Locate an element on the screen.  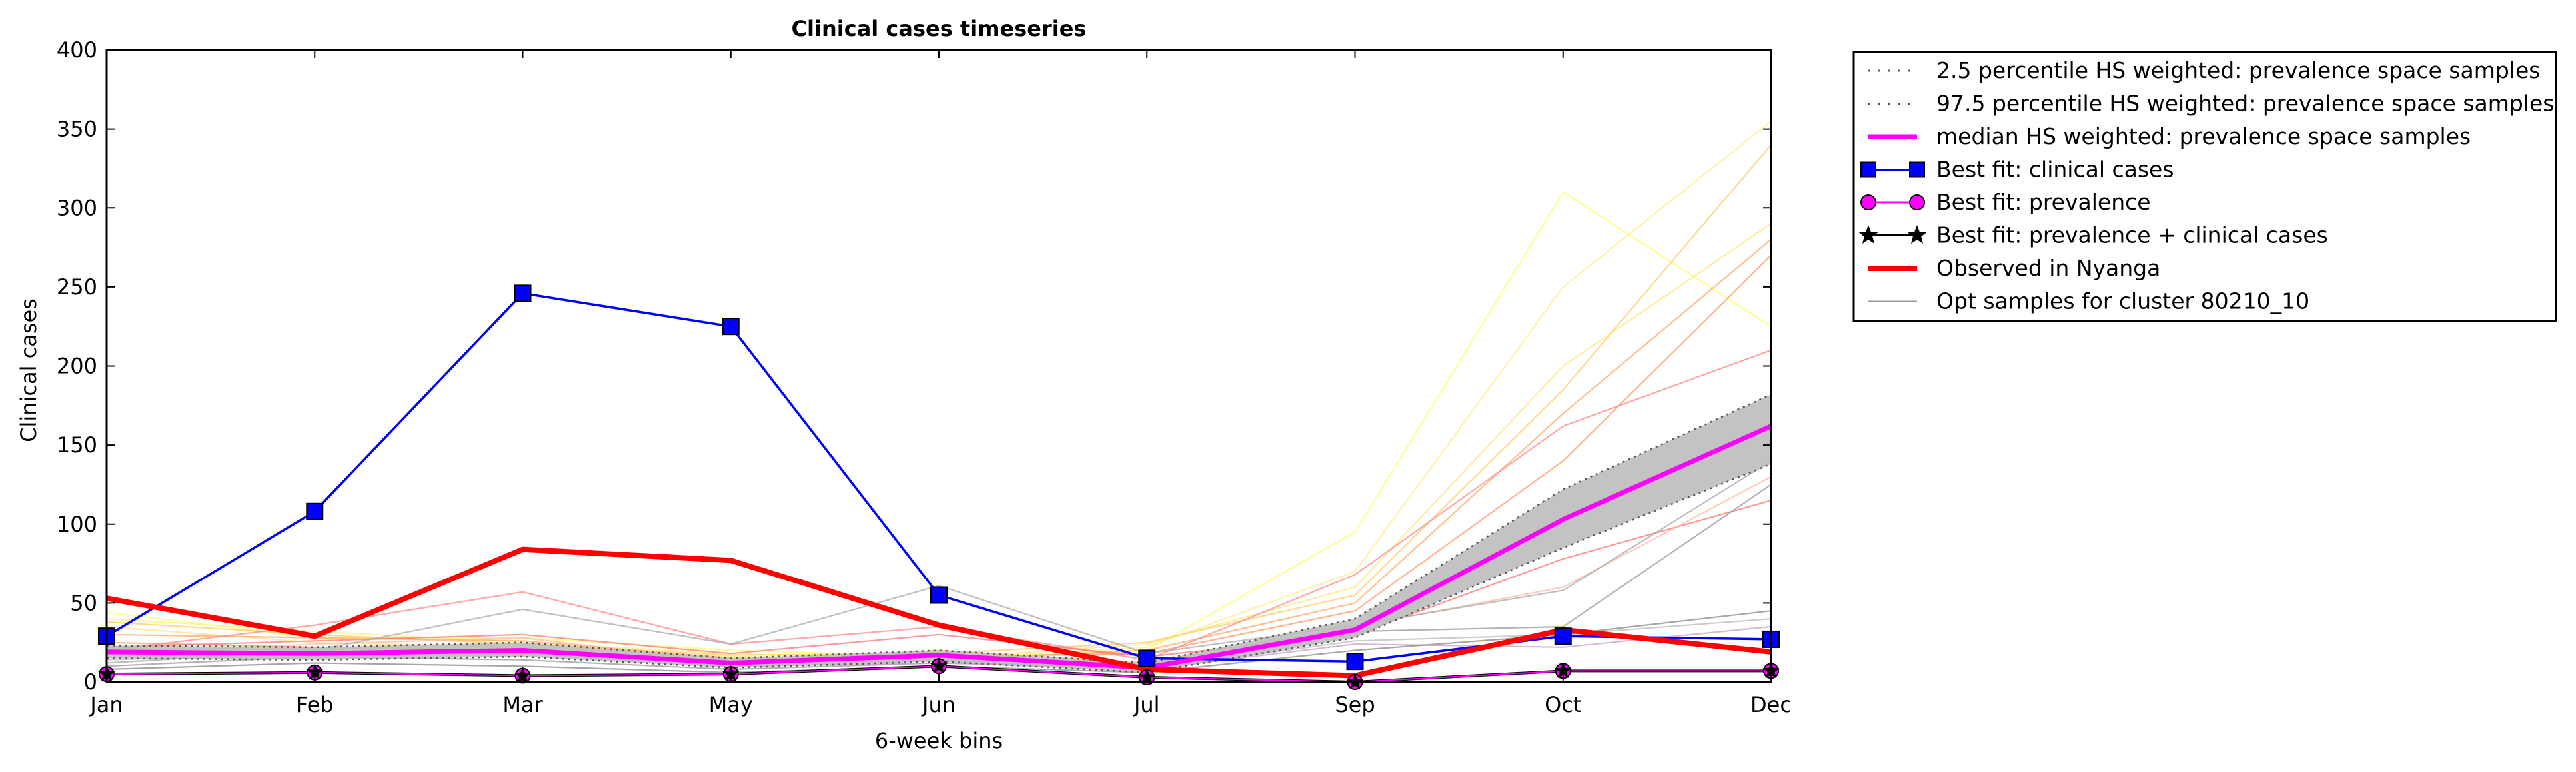
x-tick-label-jun: Jun is located at coordinates (939, 704).